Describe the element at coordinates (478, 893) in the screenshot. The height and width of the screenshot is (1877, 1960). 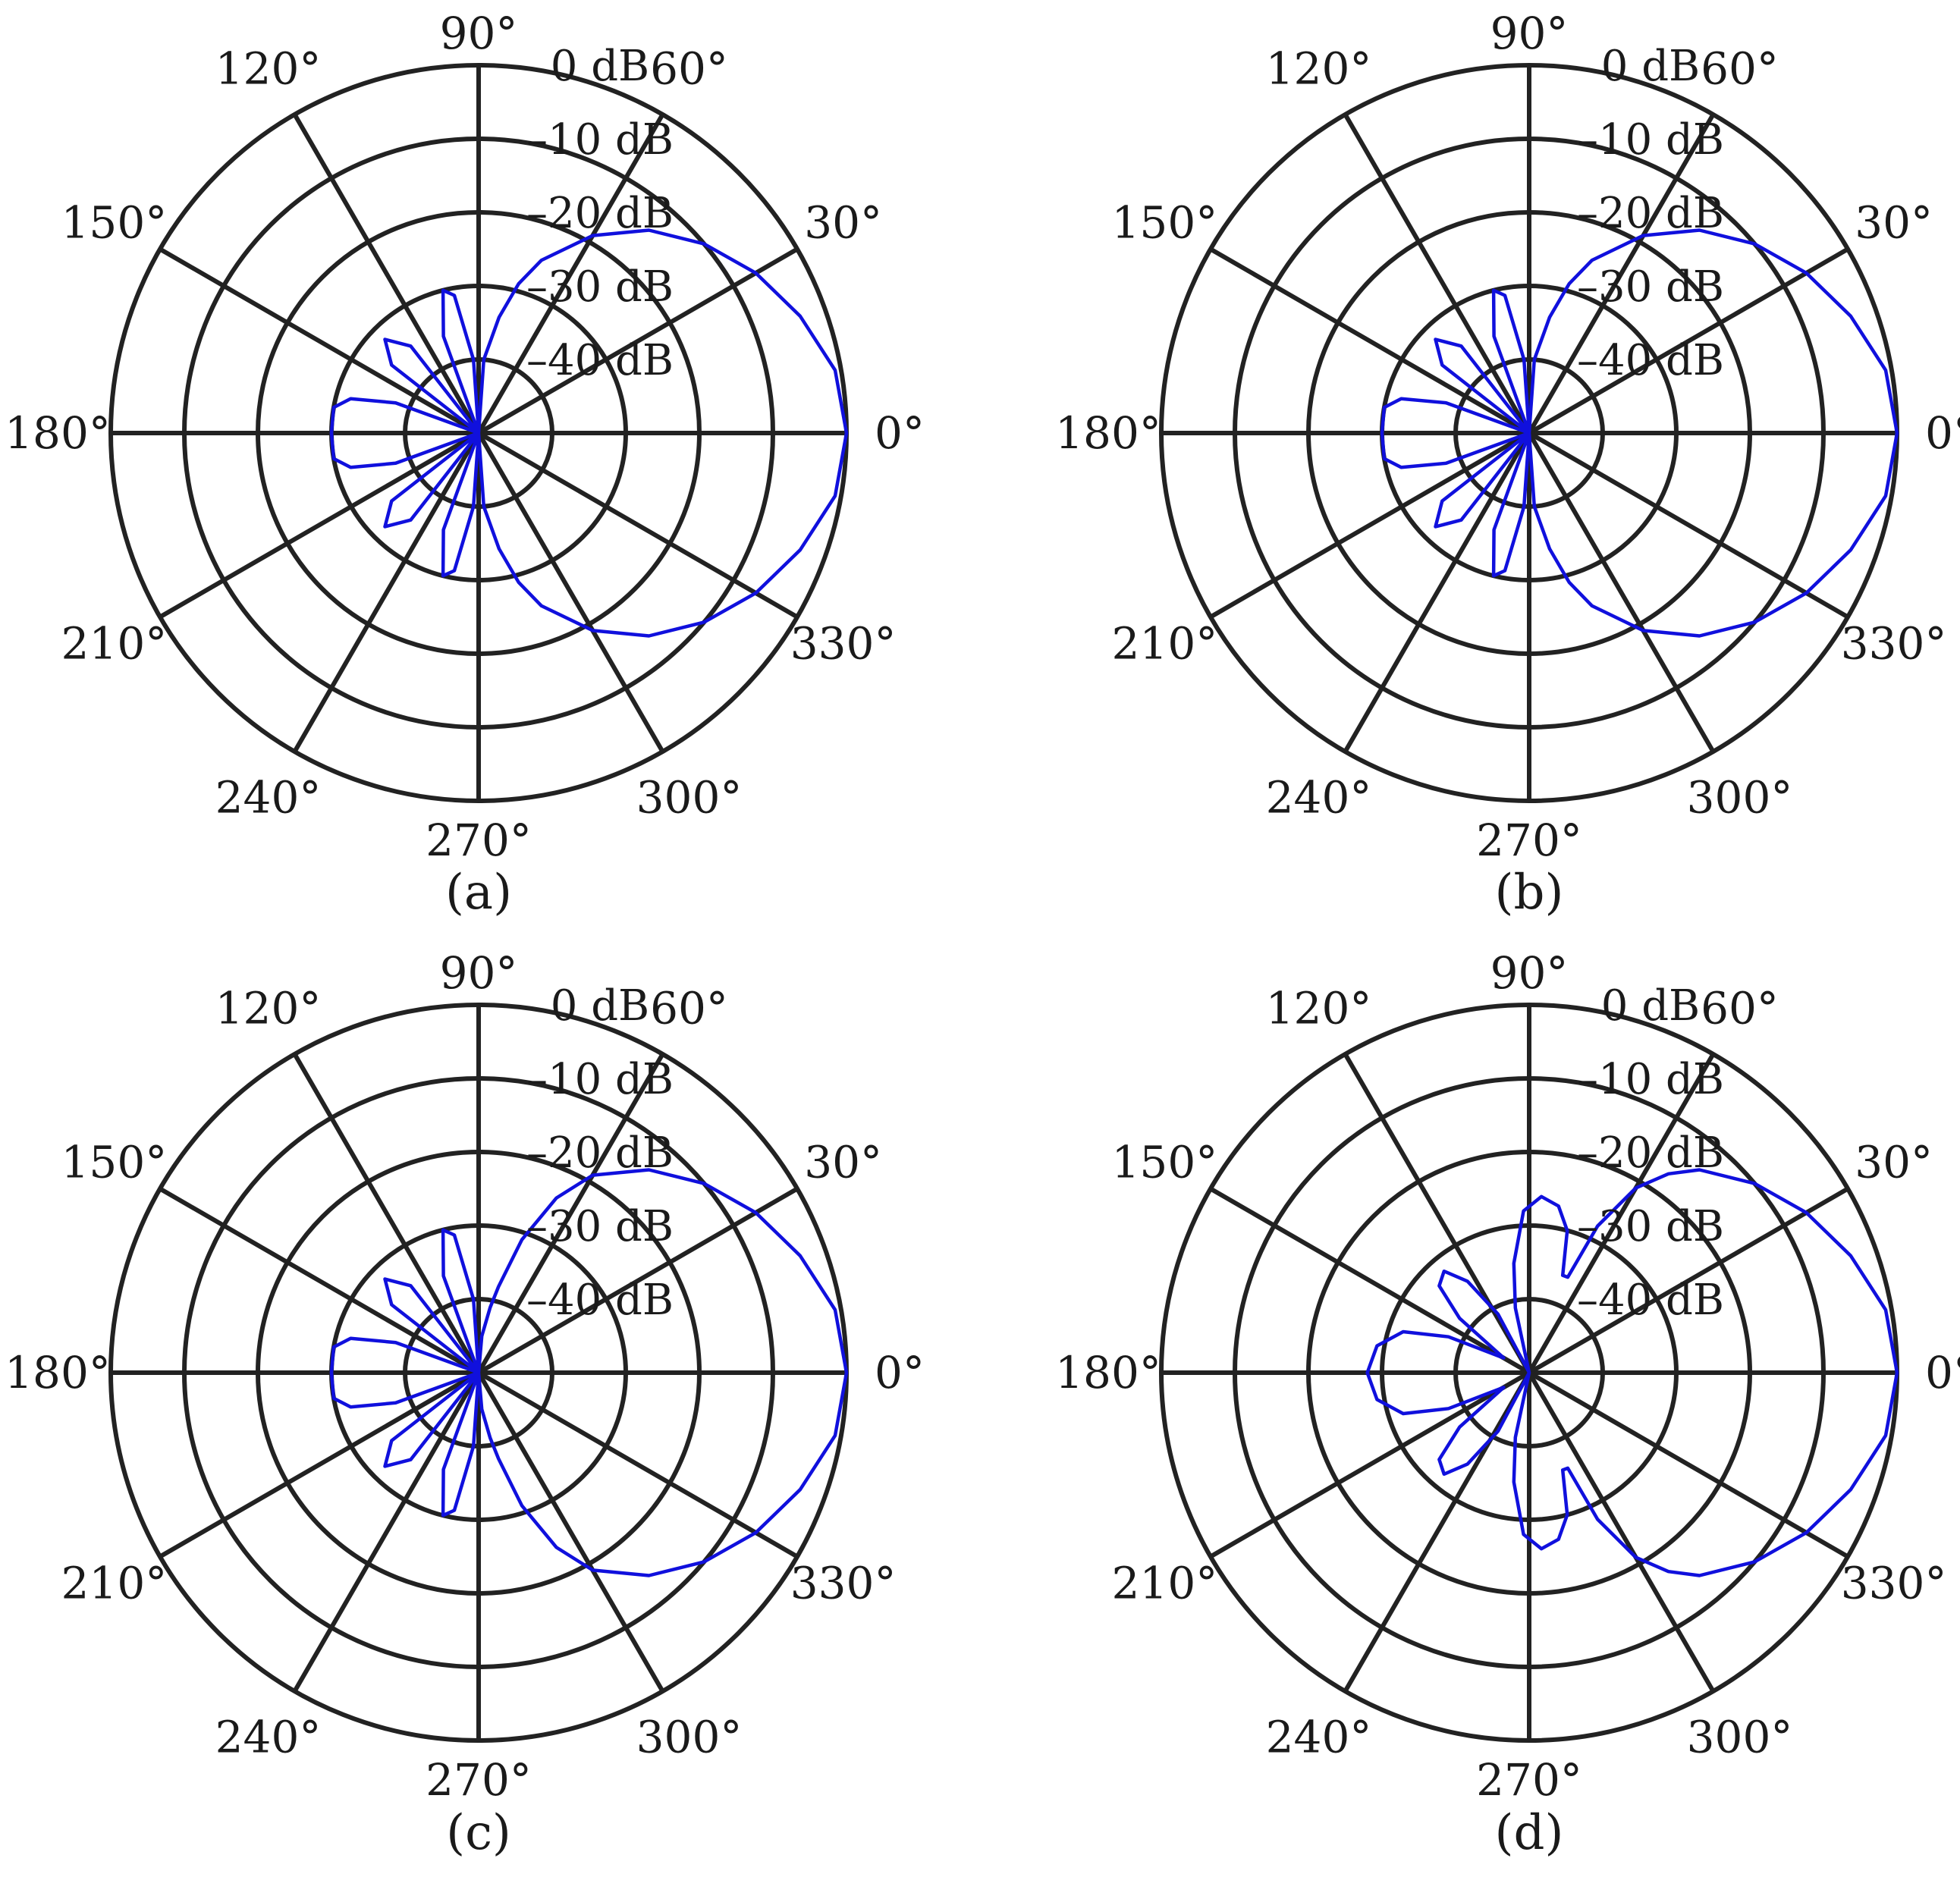
I see `panel-caption: (a)` at that location.